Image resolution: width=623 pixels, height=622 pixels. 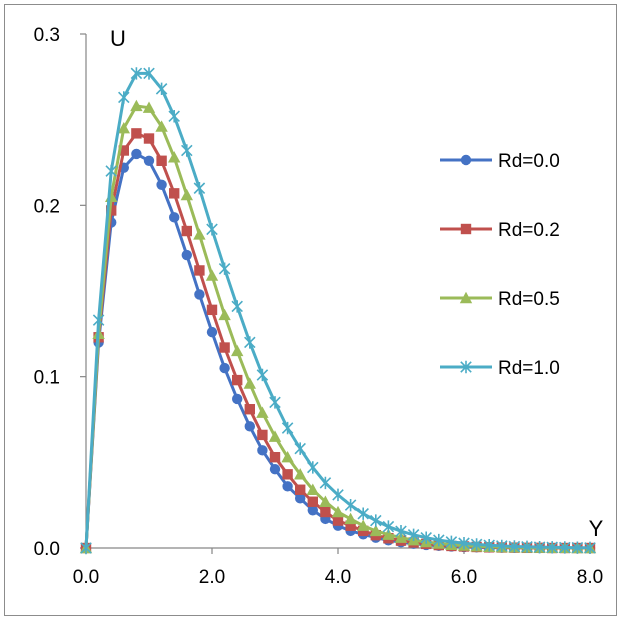 I want to click on x-tick-label: 6.0, so click(x=464, y=577).